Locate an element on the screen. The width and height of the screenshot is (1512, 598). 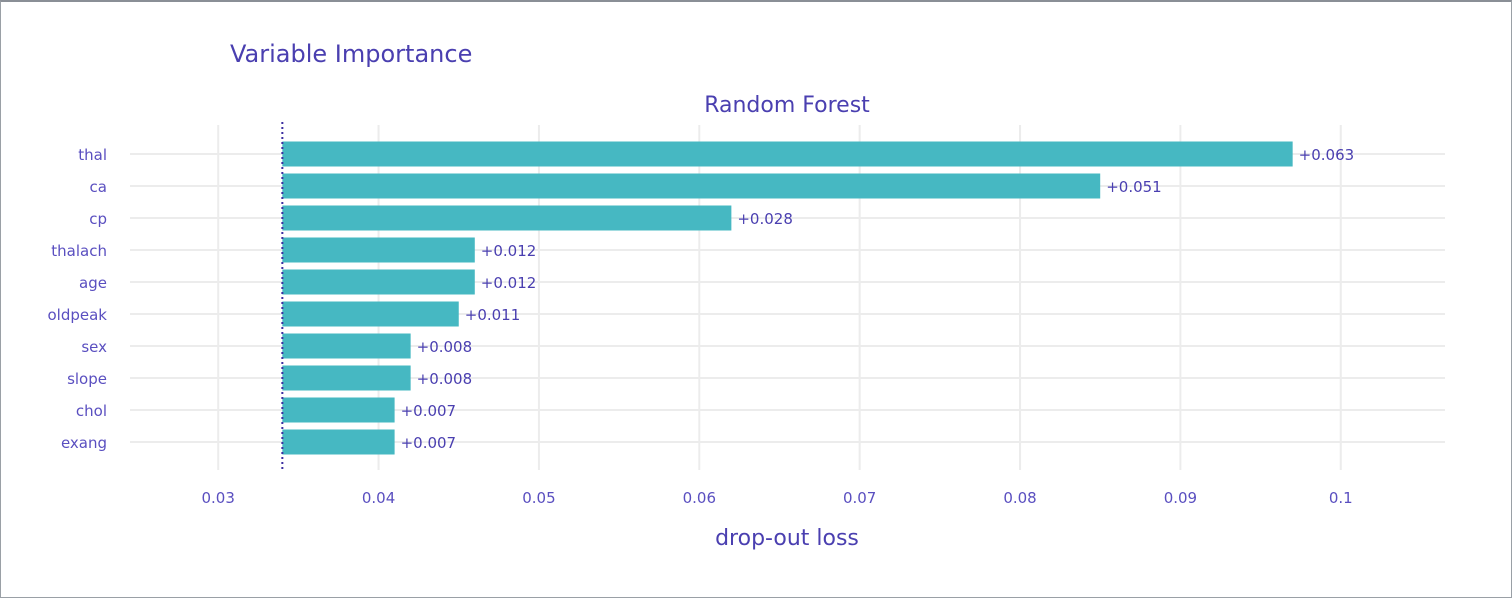
bar-value-label: +0.051 is located at coordinates (1134, 187).